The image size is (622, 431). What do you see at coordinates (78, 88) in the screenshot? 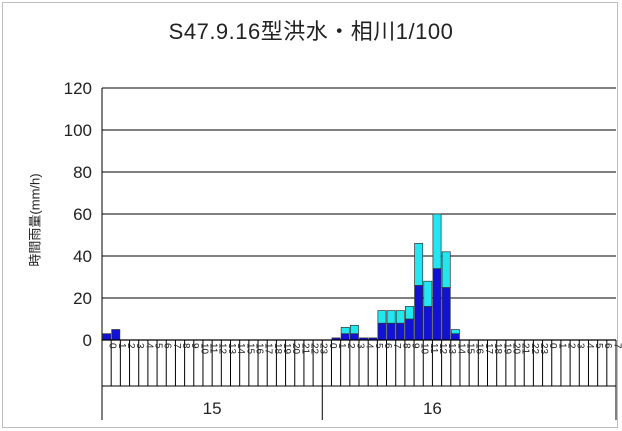
I see `y-tick-label: 120` at bounding box center [78, 88].